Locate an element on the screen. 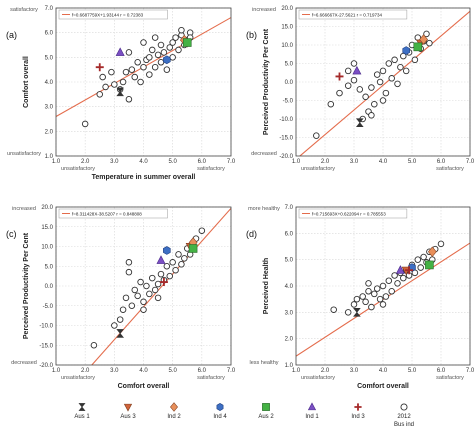 This screenshot has height=428, width=474. y-tick-label: 15.0 is located at coordinates (47, 228).